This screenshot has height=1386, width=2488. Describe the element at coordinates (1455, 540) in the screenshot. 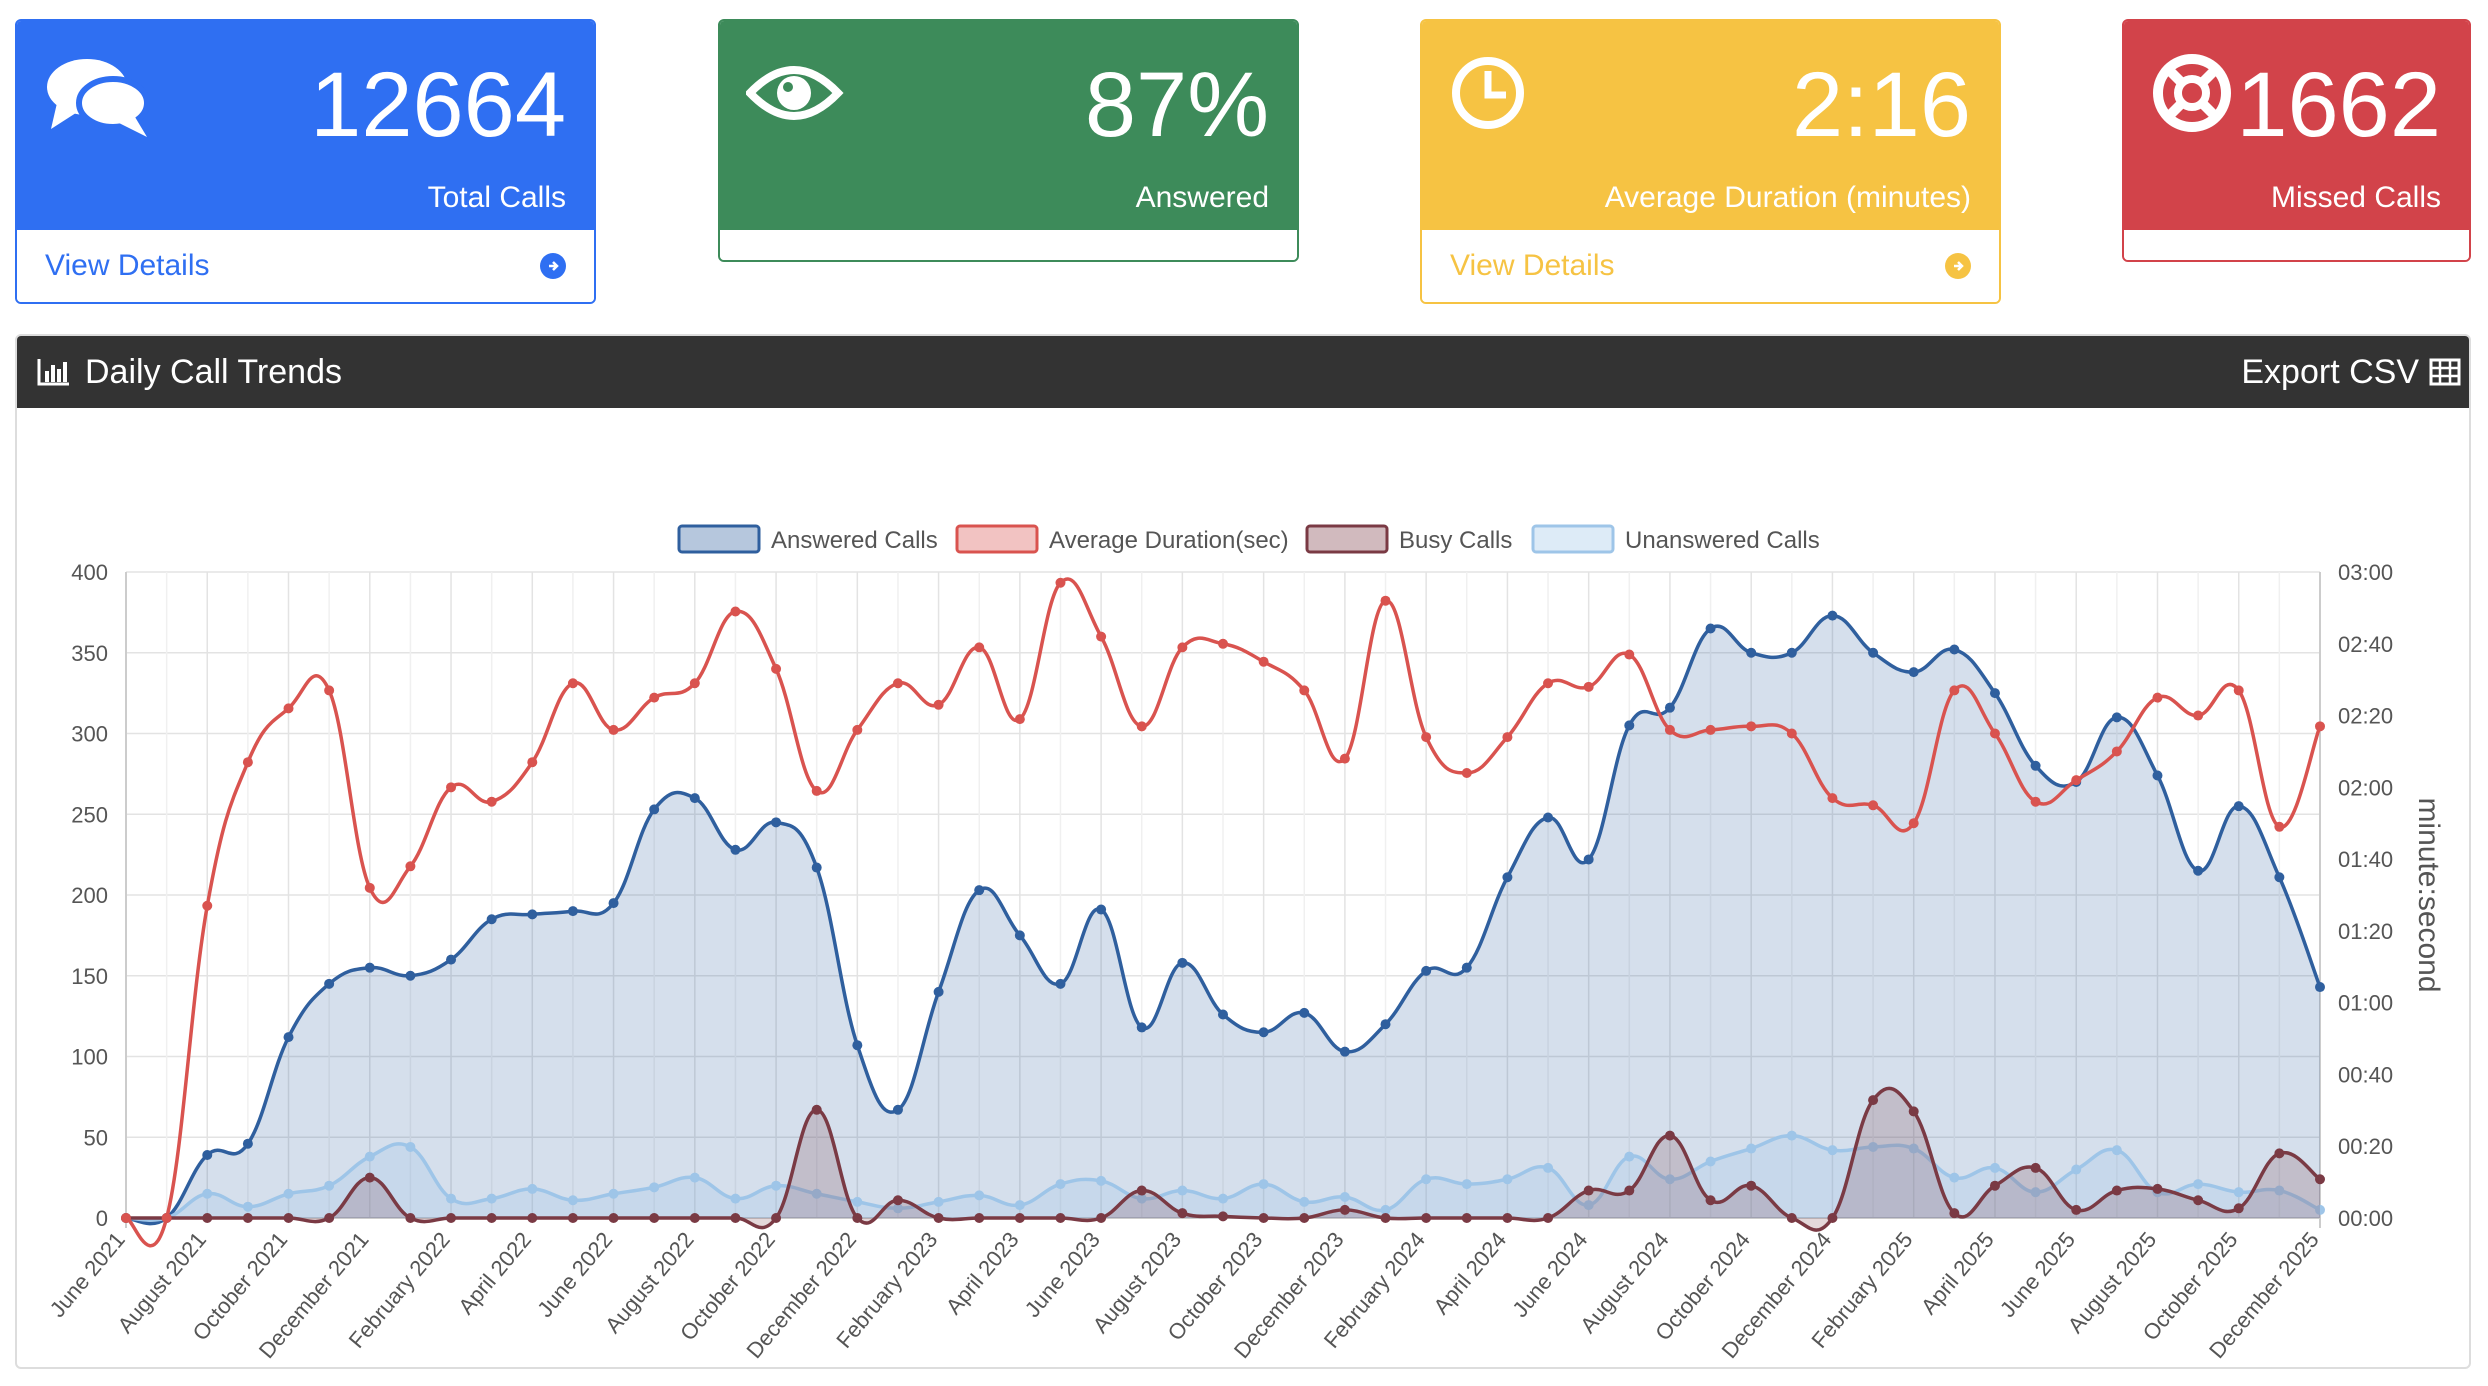

I see `legend-label-busy-calls: Busy Calls` at that location.